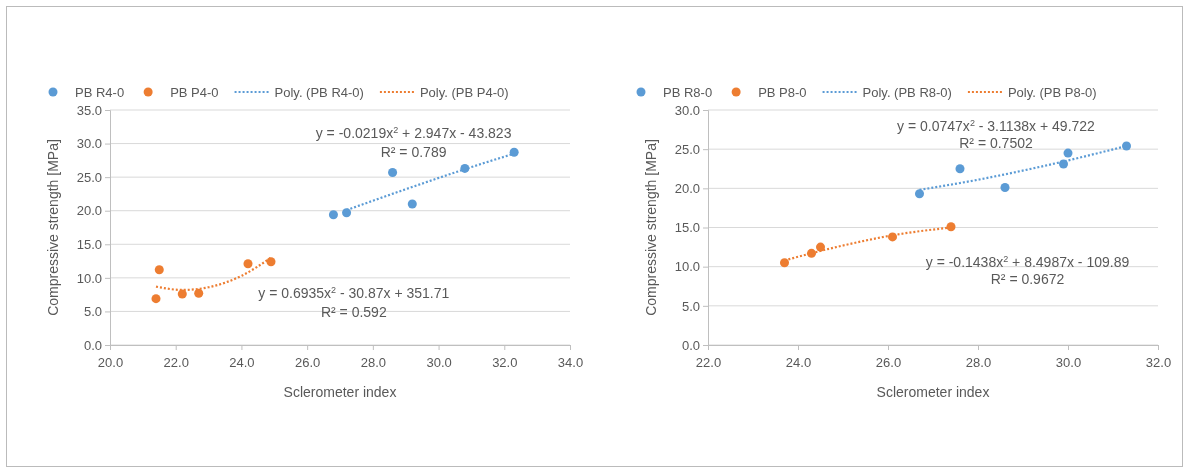 Image resolution: width=1191 pixels, height=475 pixels. What do you see at coordinates (110, 363) in the screenshot?
I see `x-tick-label: 20.0` at bounding box center [110, 363].